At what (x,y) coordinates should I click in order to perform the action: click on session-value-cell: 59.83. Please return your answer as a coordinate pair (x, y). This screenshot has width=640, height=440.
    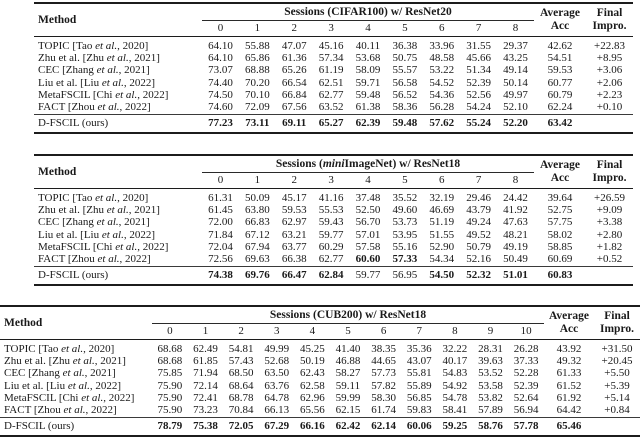
    Looking at the image, I should click on (419, 410).